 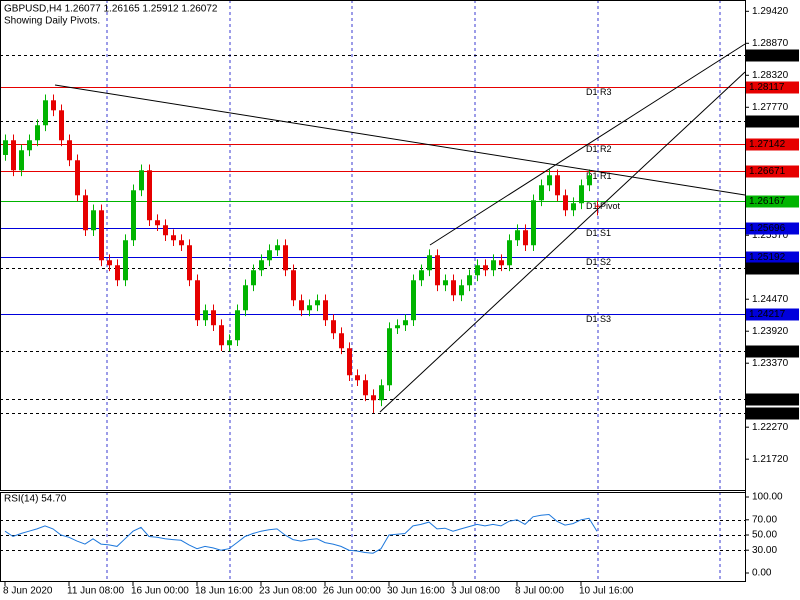 What do you see at coordinates (599, 149) in the screenshot?
I see `level-name: D1 R2` at bounding box center [599, 149].